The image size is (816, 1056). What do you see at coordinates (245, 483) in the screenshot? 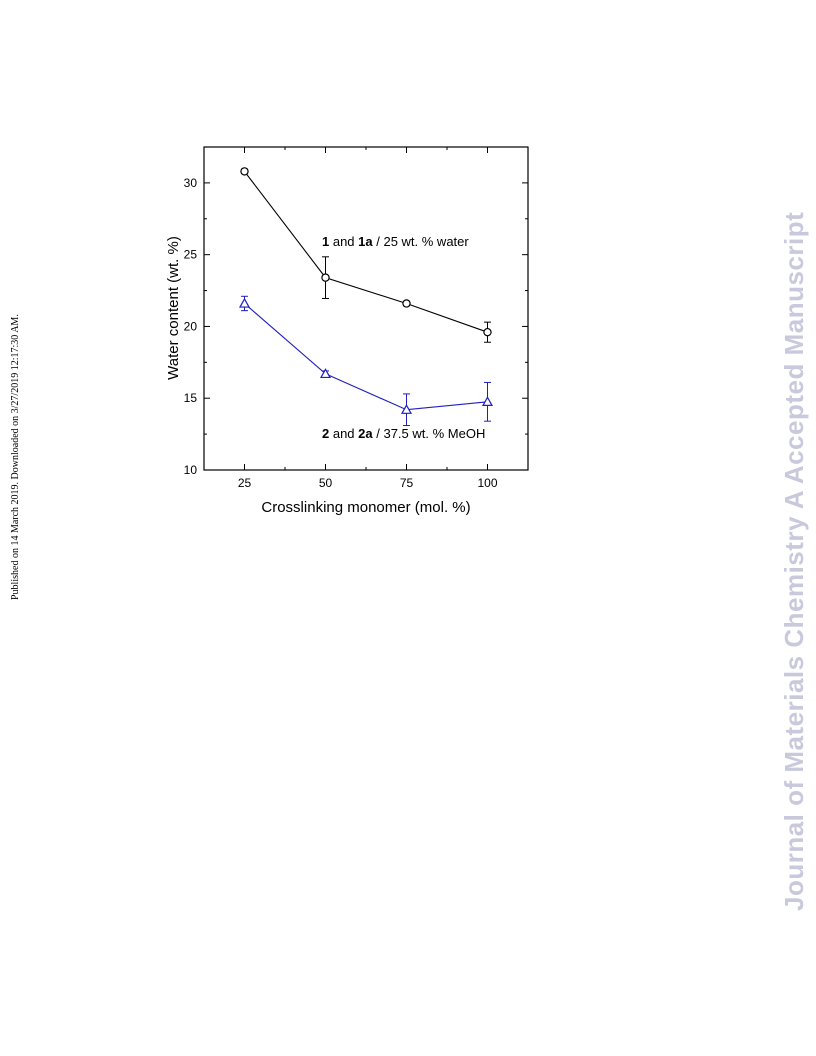
I see `x-tick-label: 25` at bounding box center [245, 483].